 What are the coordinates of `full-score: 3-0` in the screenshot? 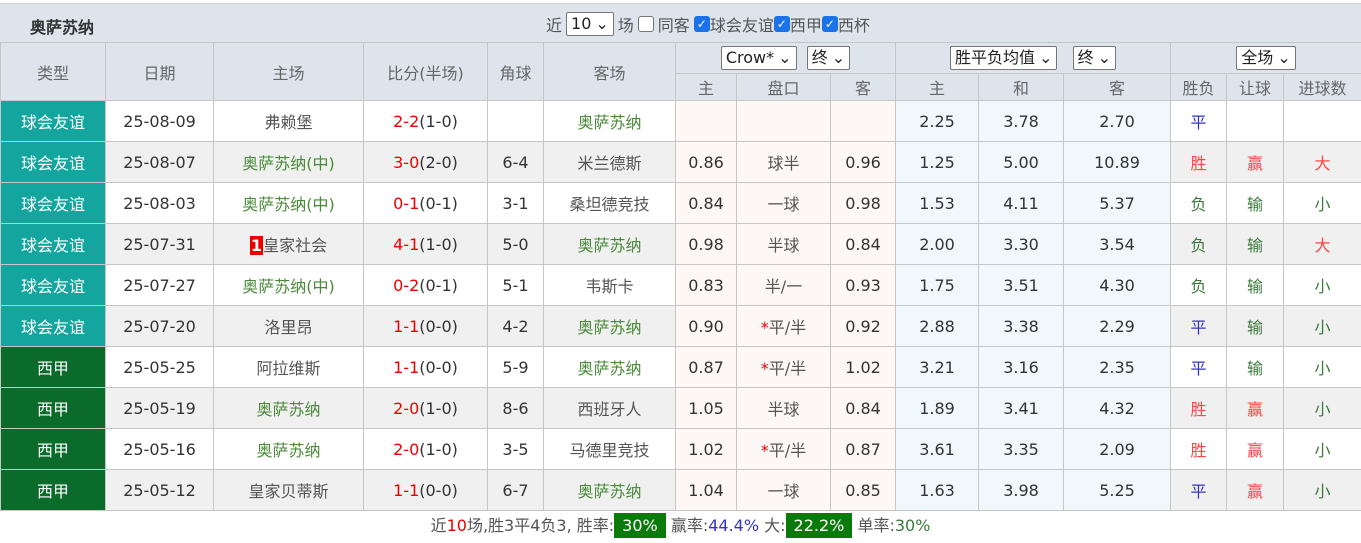 It's located at (406, 162).